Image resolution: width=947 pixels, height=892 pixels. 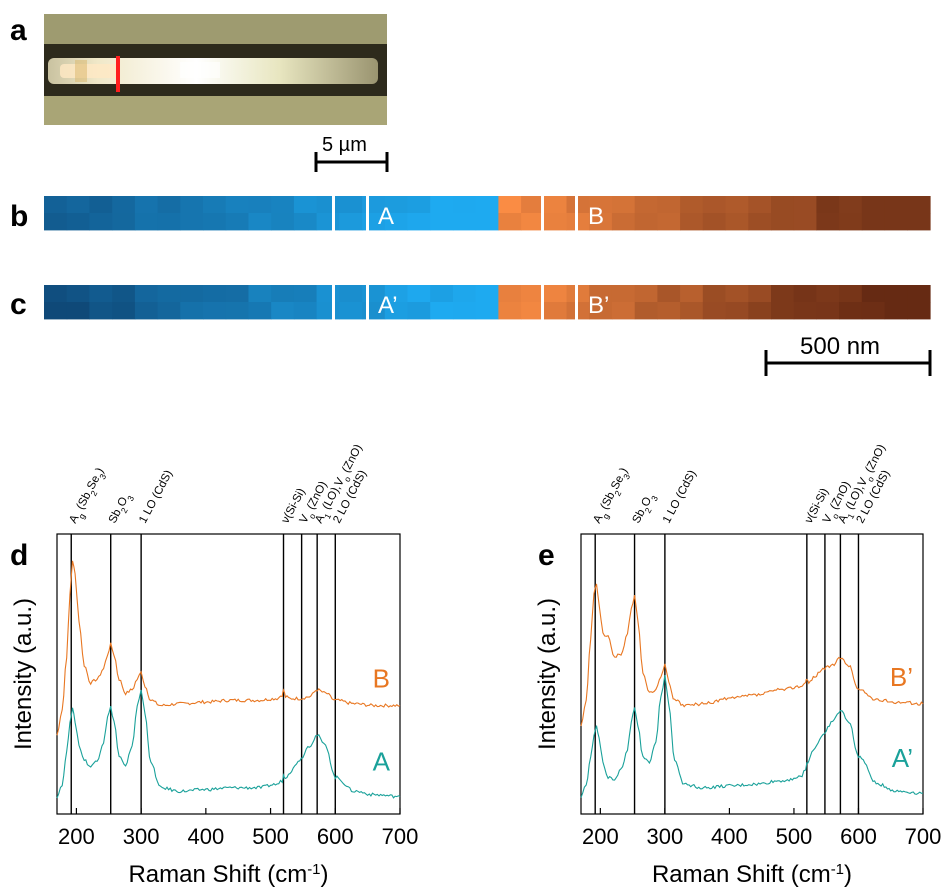 I want to click on scalebar-nano-label: 500 nm, so click(x=840, y=346).